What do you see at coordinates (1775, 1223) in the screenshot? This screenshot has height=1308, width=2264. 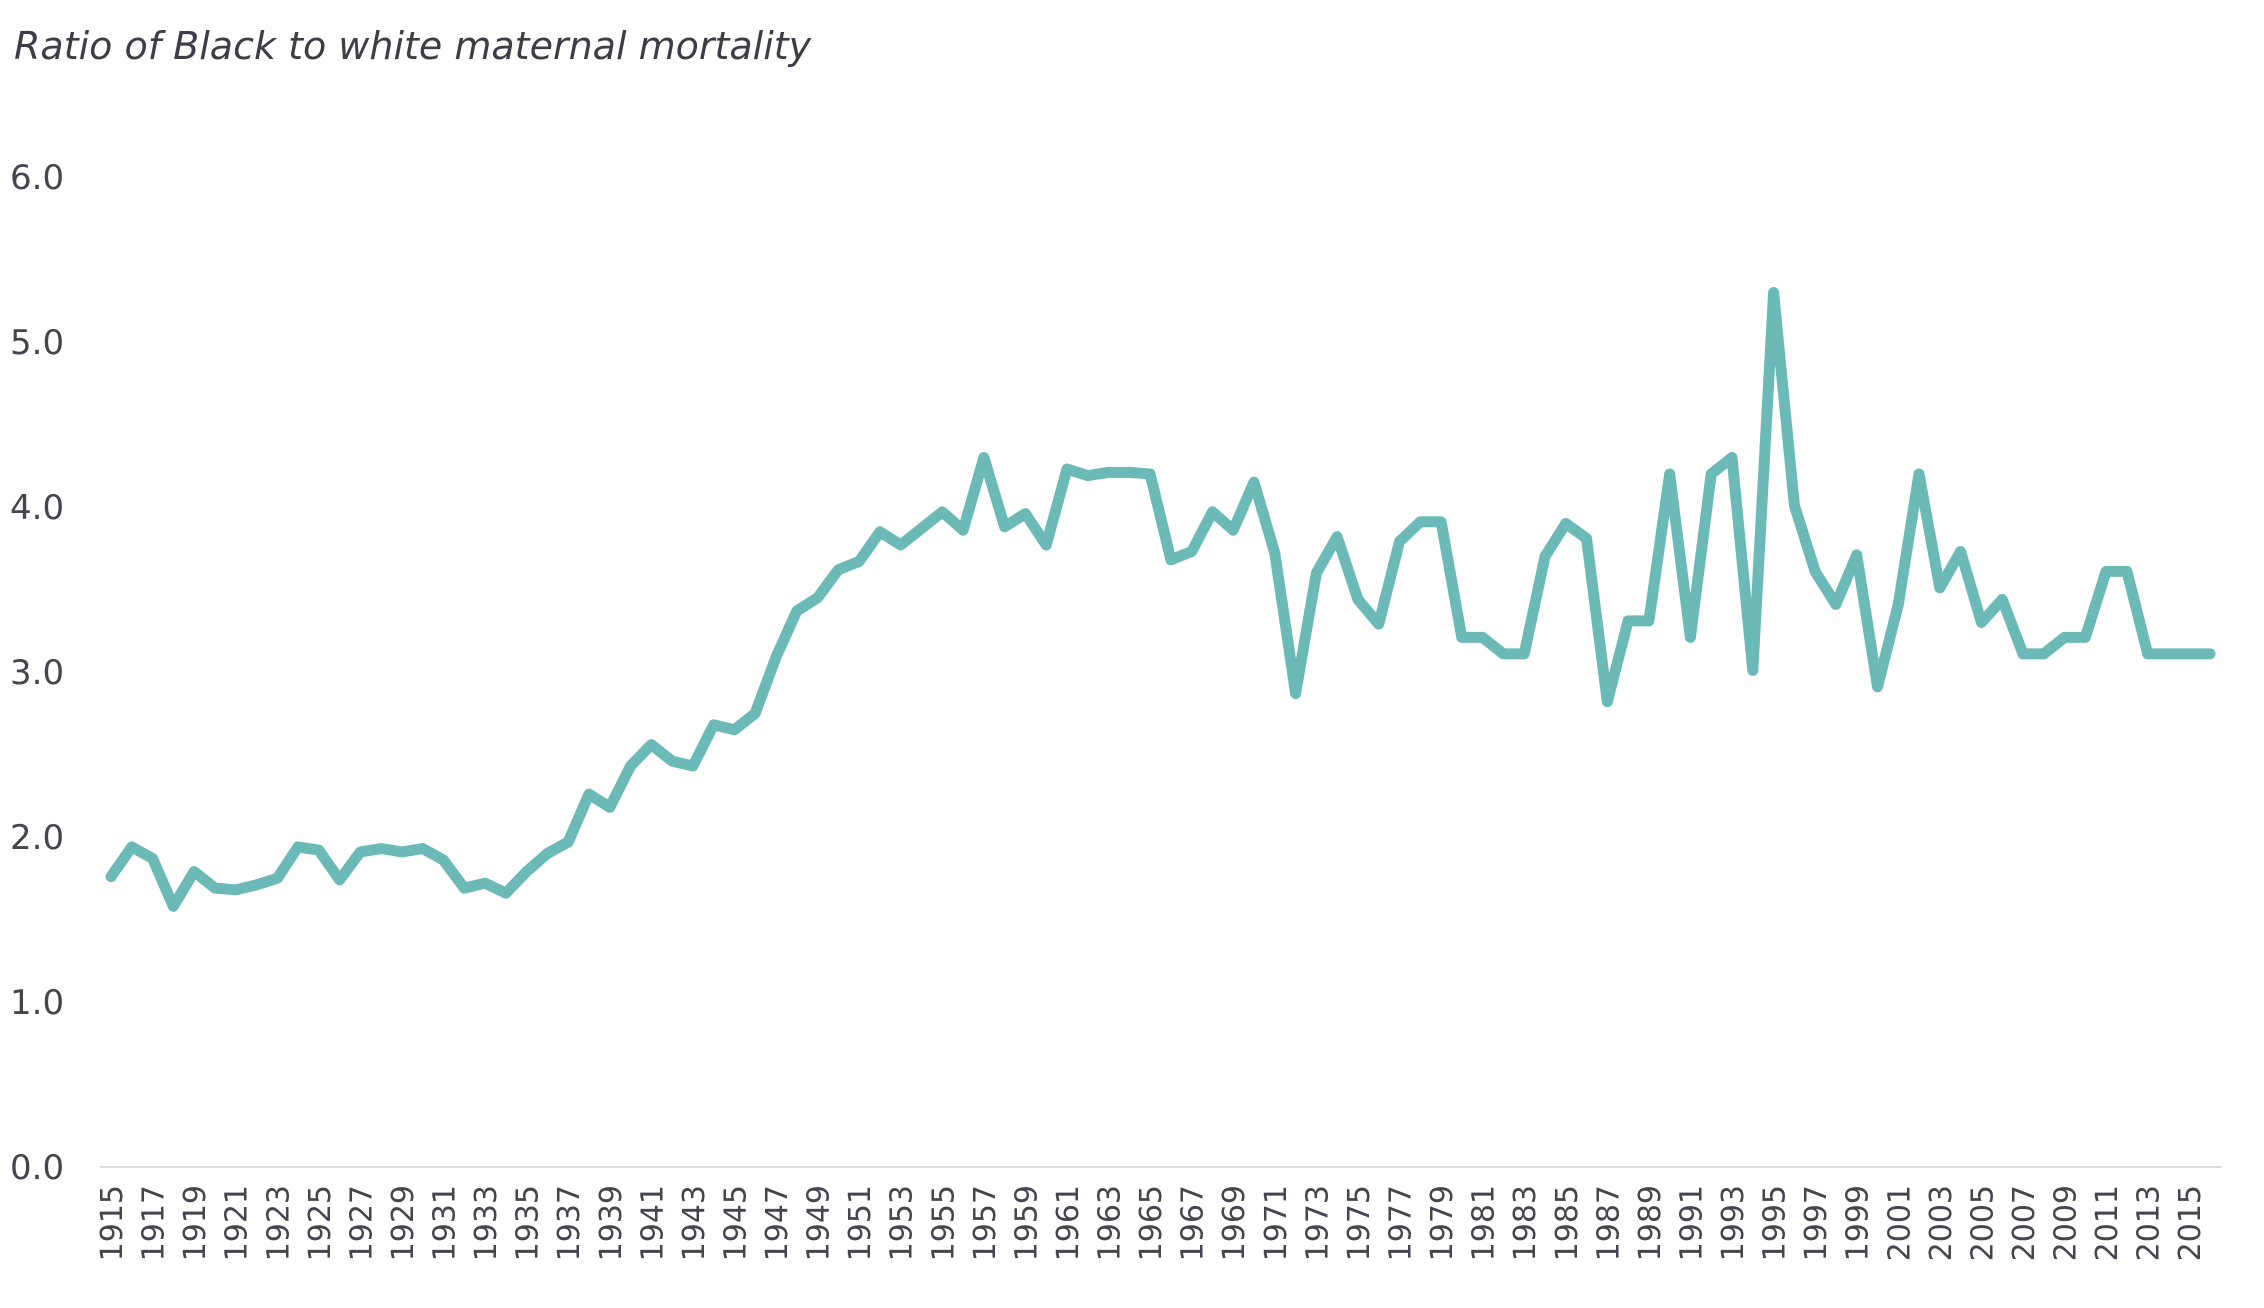 I see `x-tick-label: 1995` at bounding box center [1775, 1223].